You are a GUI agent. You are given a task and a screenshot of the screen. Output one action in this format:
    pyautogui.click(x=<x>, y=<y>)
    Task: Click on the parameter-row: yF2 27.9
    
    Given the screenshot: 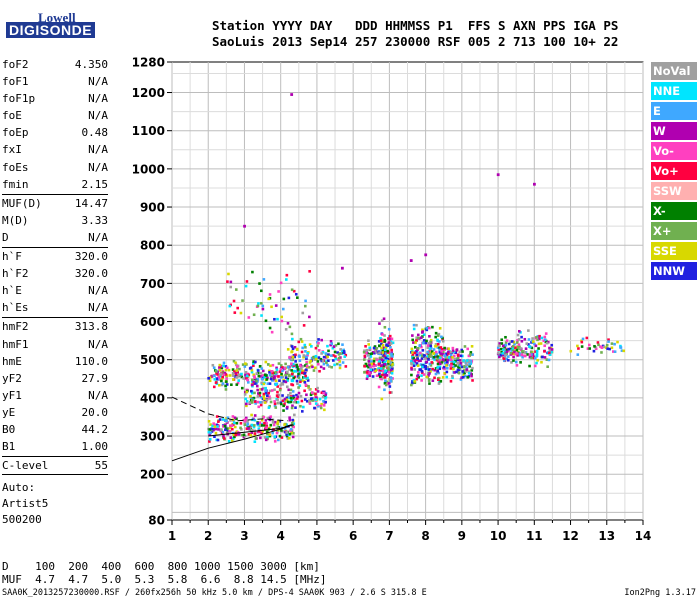 What is the action you would take?
    pyautogui.click(x=55, y=378)
    